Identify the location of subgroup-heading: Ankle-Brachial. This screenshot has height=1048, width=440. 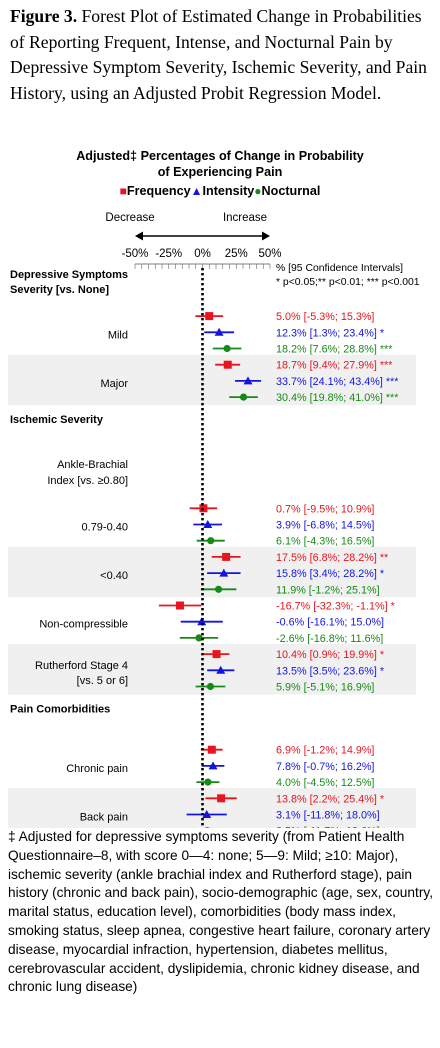
(92, 465).